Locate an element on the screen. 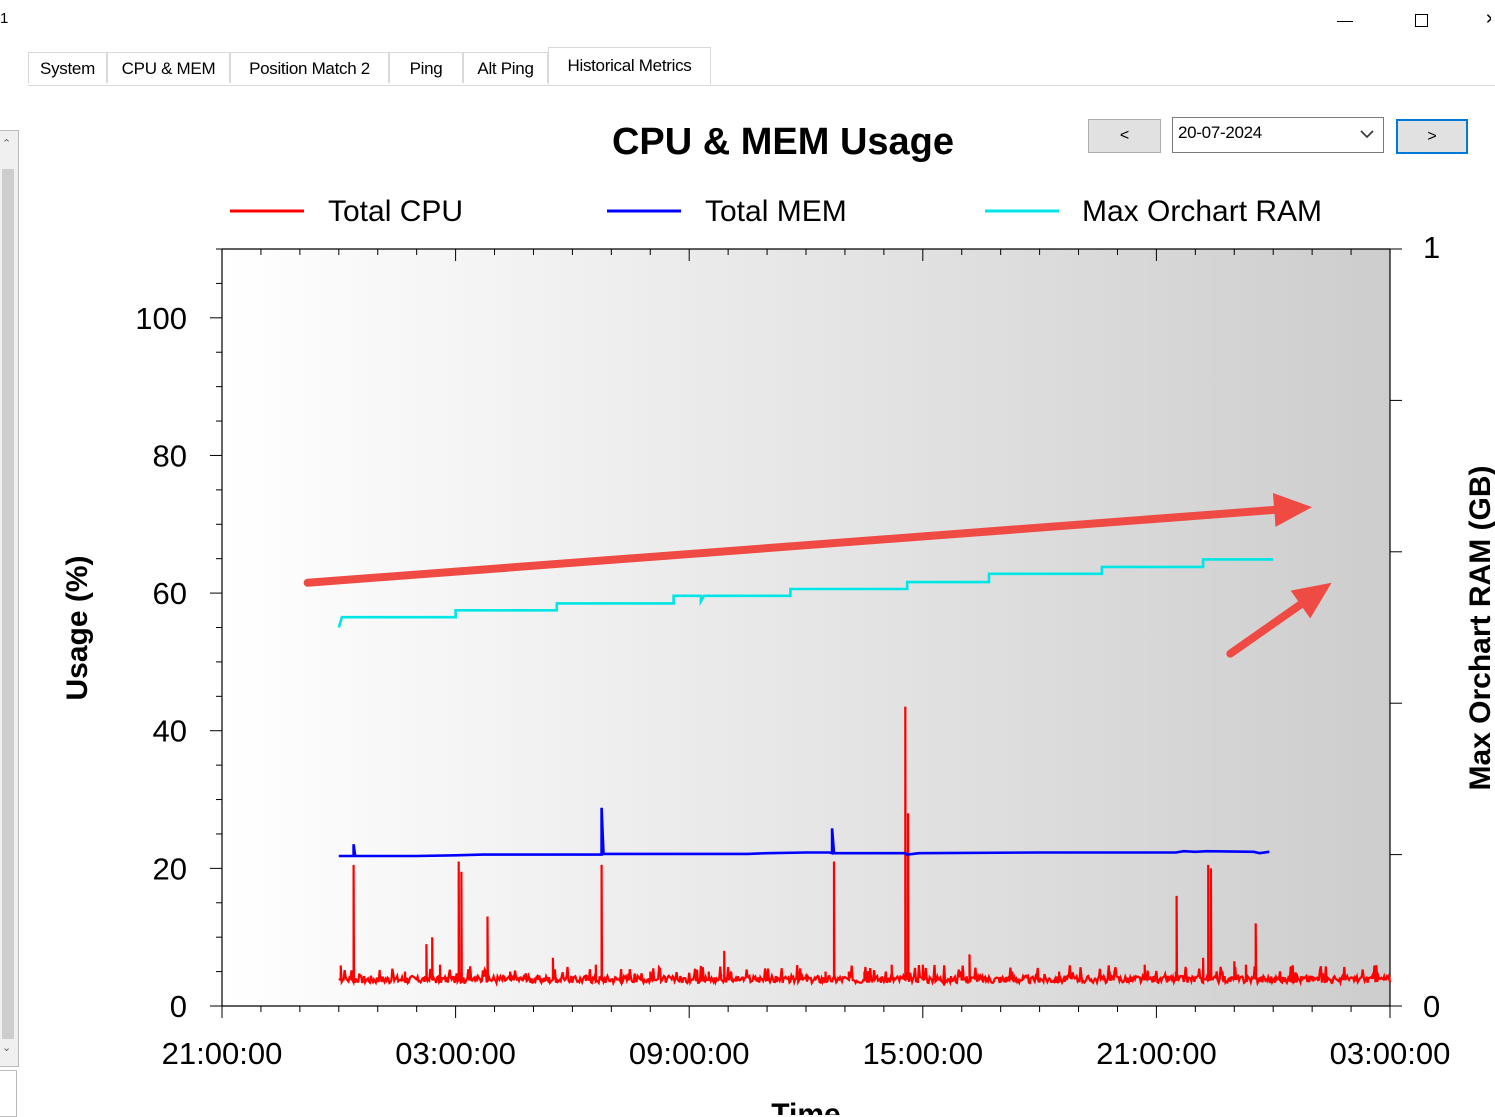  tab-position-match-2: Position Match 2 is located at coordinates (309, 67).